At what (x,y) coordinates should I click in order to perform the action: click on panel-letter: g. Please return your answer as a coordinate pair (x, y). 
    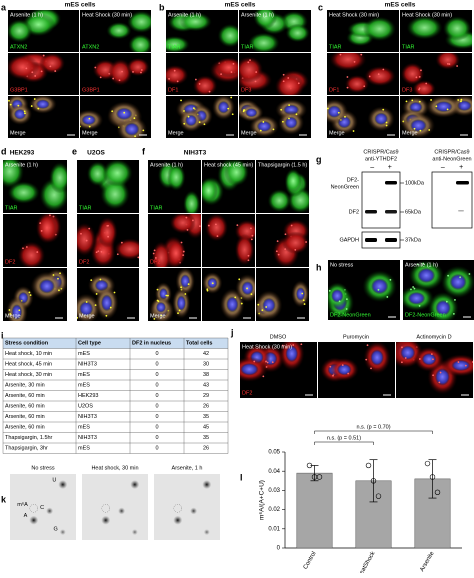
    Looking at the image, I should click on (319, 159).